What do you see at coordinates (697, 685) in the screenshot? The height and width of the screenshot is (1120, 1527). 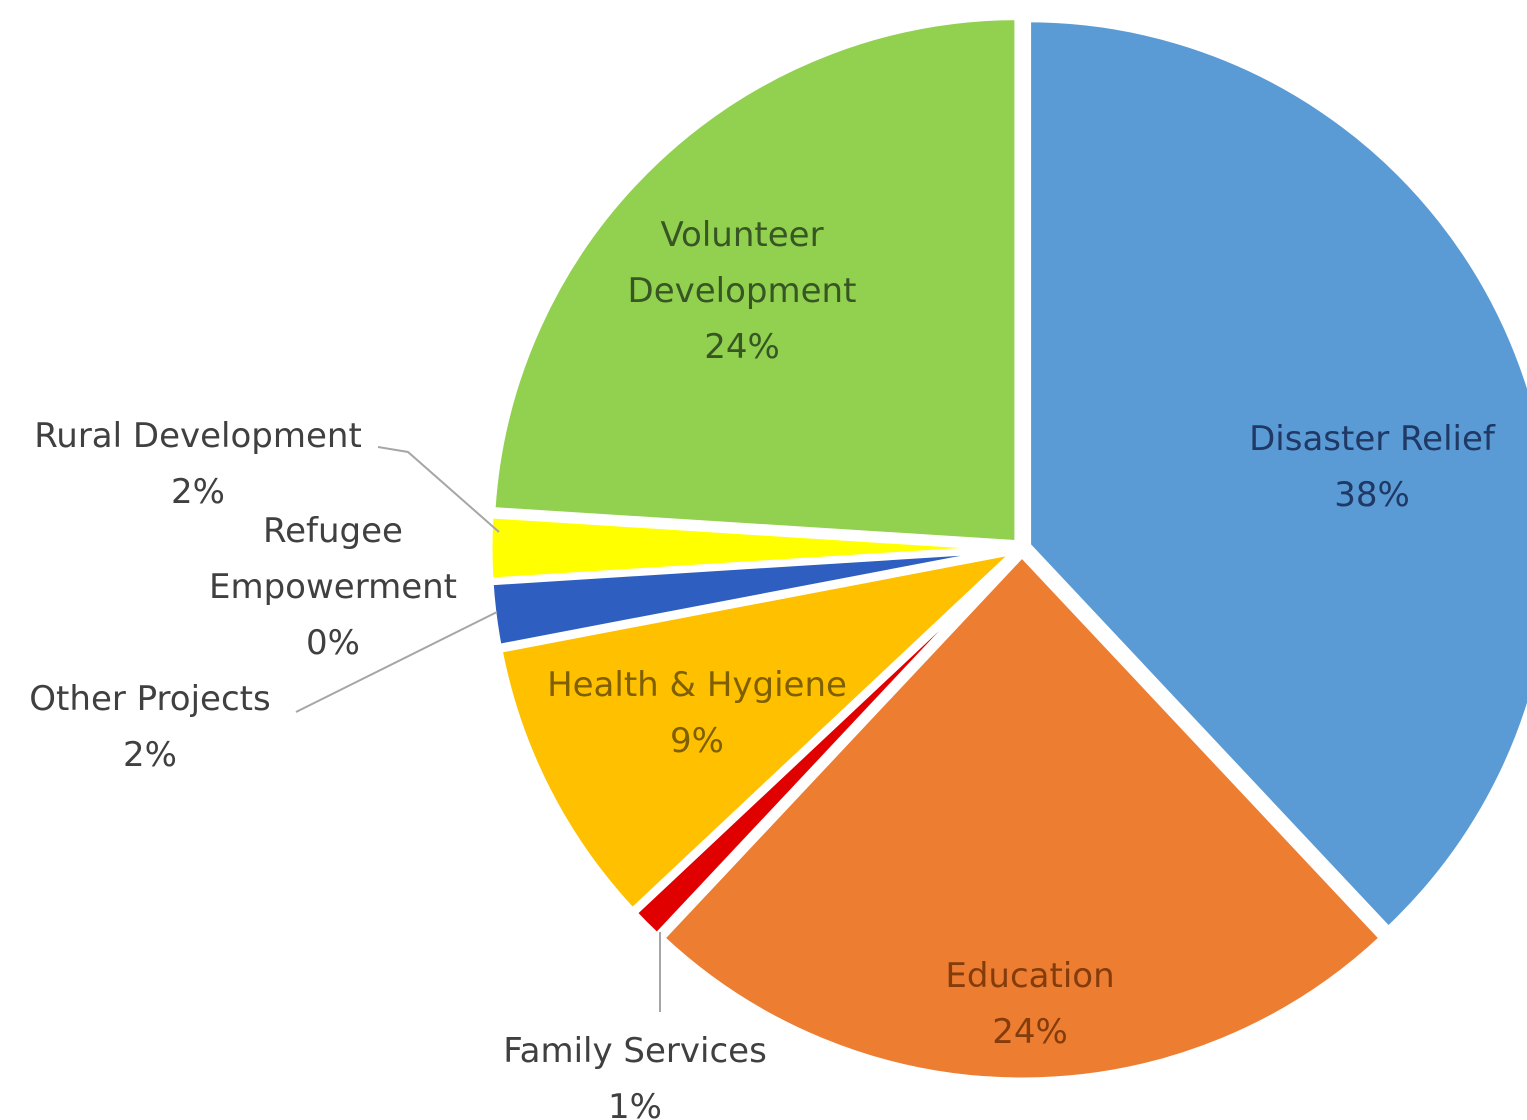 I see `label-health-and-hygiene-name: Health & Hygiene` at bounding box center [697, 685].